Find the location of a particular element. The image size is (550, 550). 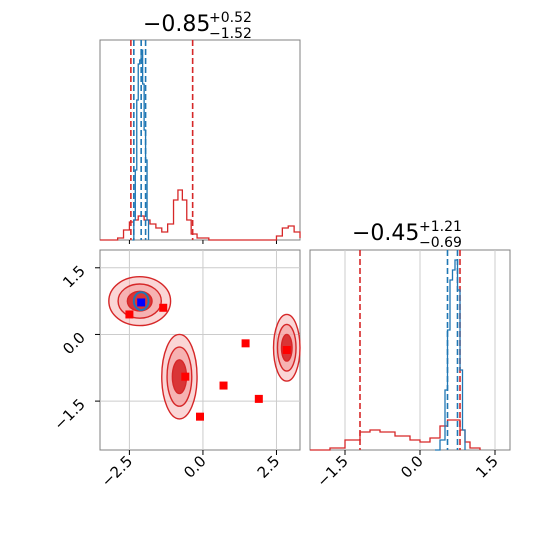

hist1-frame is located at coordinates (200, 140).